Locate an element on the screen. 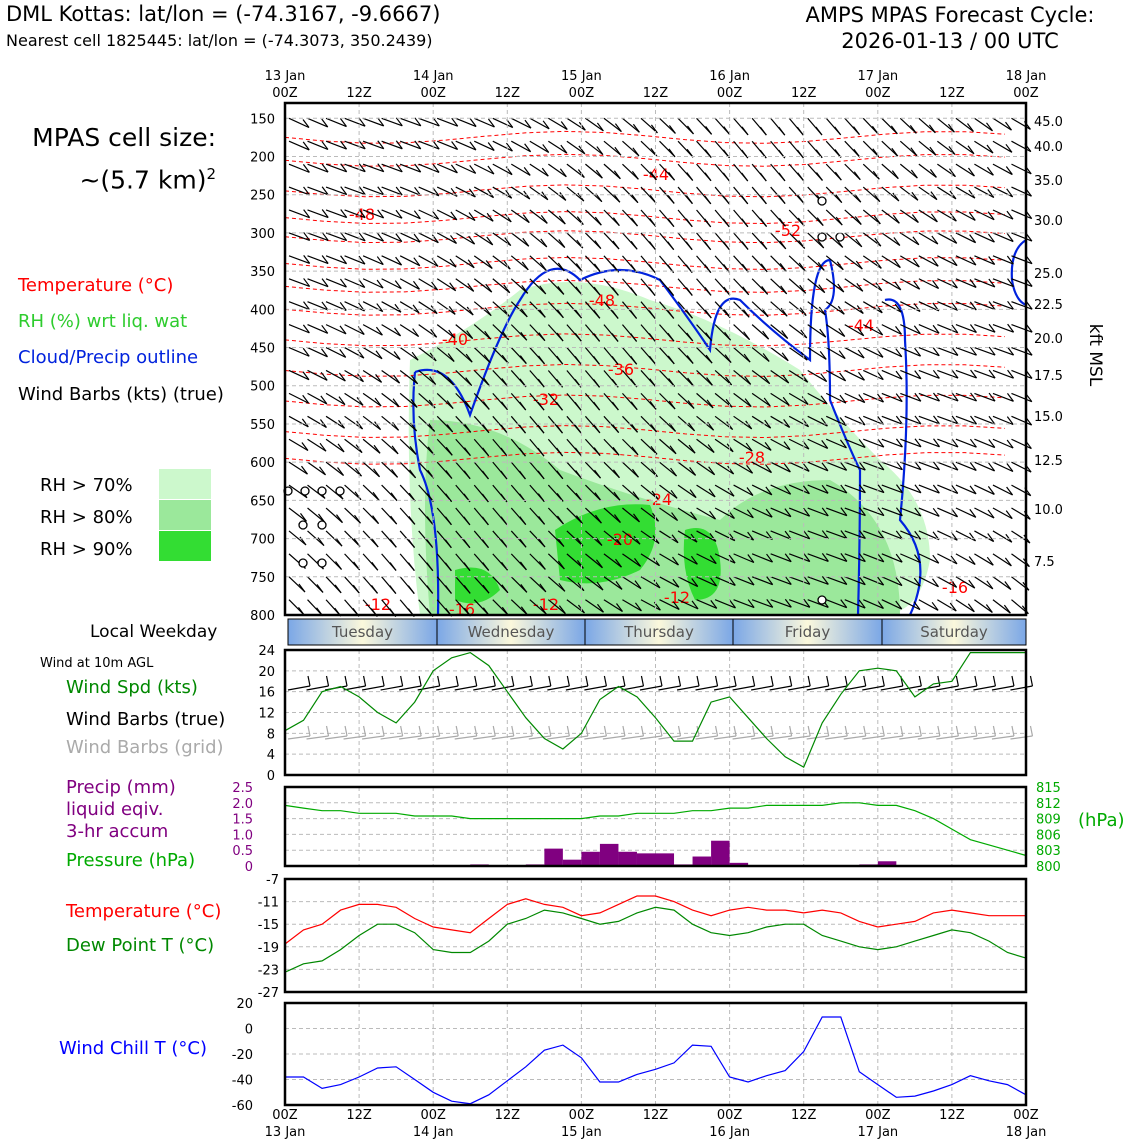 The width and height of the screenshot is (1140, 1140). pressure-tick-label: 750 is located at coordinates (262, 578).